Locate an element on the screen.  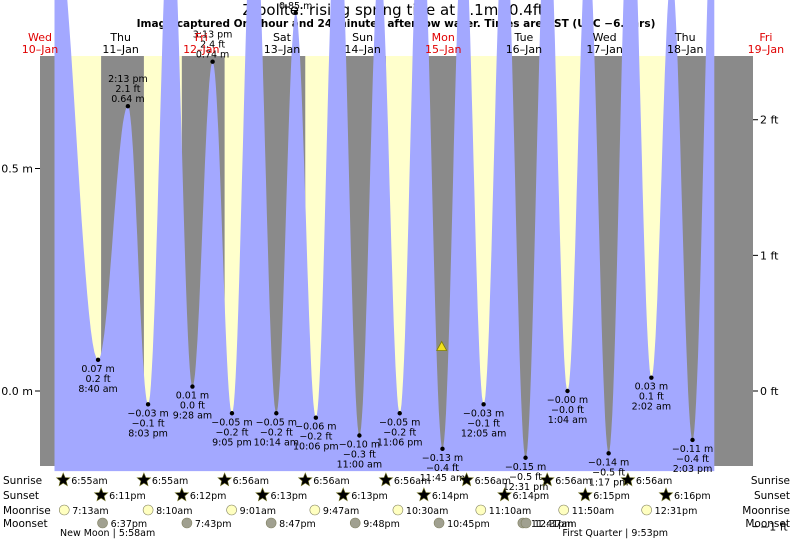
high-tide-label: 2.1 ft is located at coordinates (127, 89).